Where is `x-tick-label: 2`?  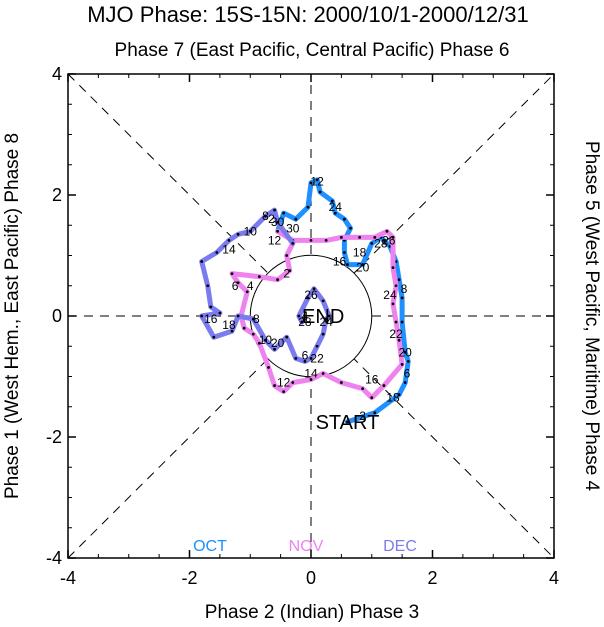 x-tick-label: 2 is located at coordinates (432, 578).